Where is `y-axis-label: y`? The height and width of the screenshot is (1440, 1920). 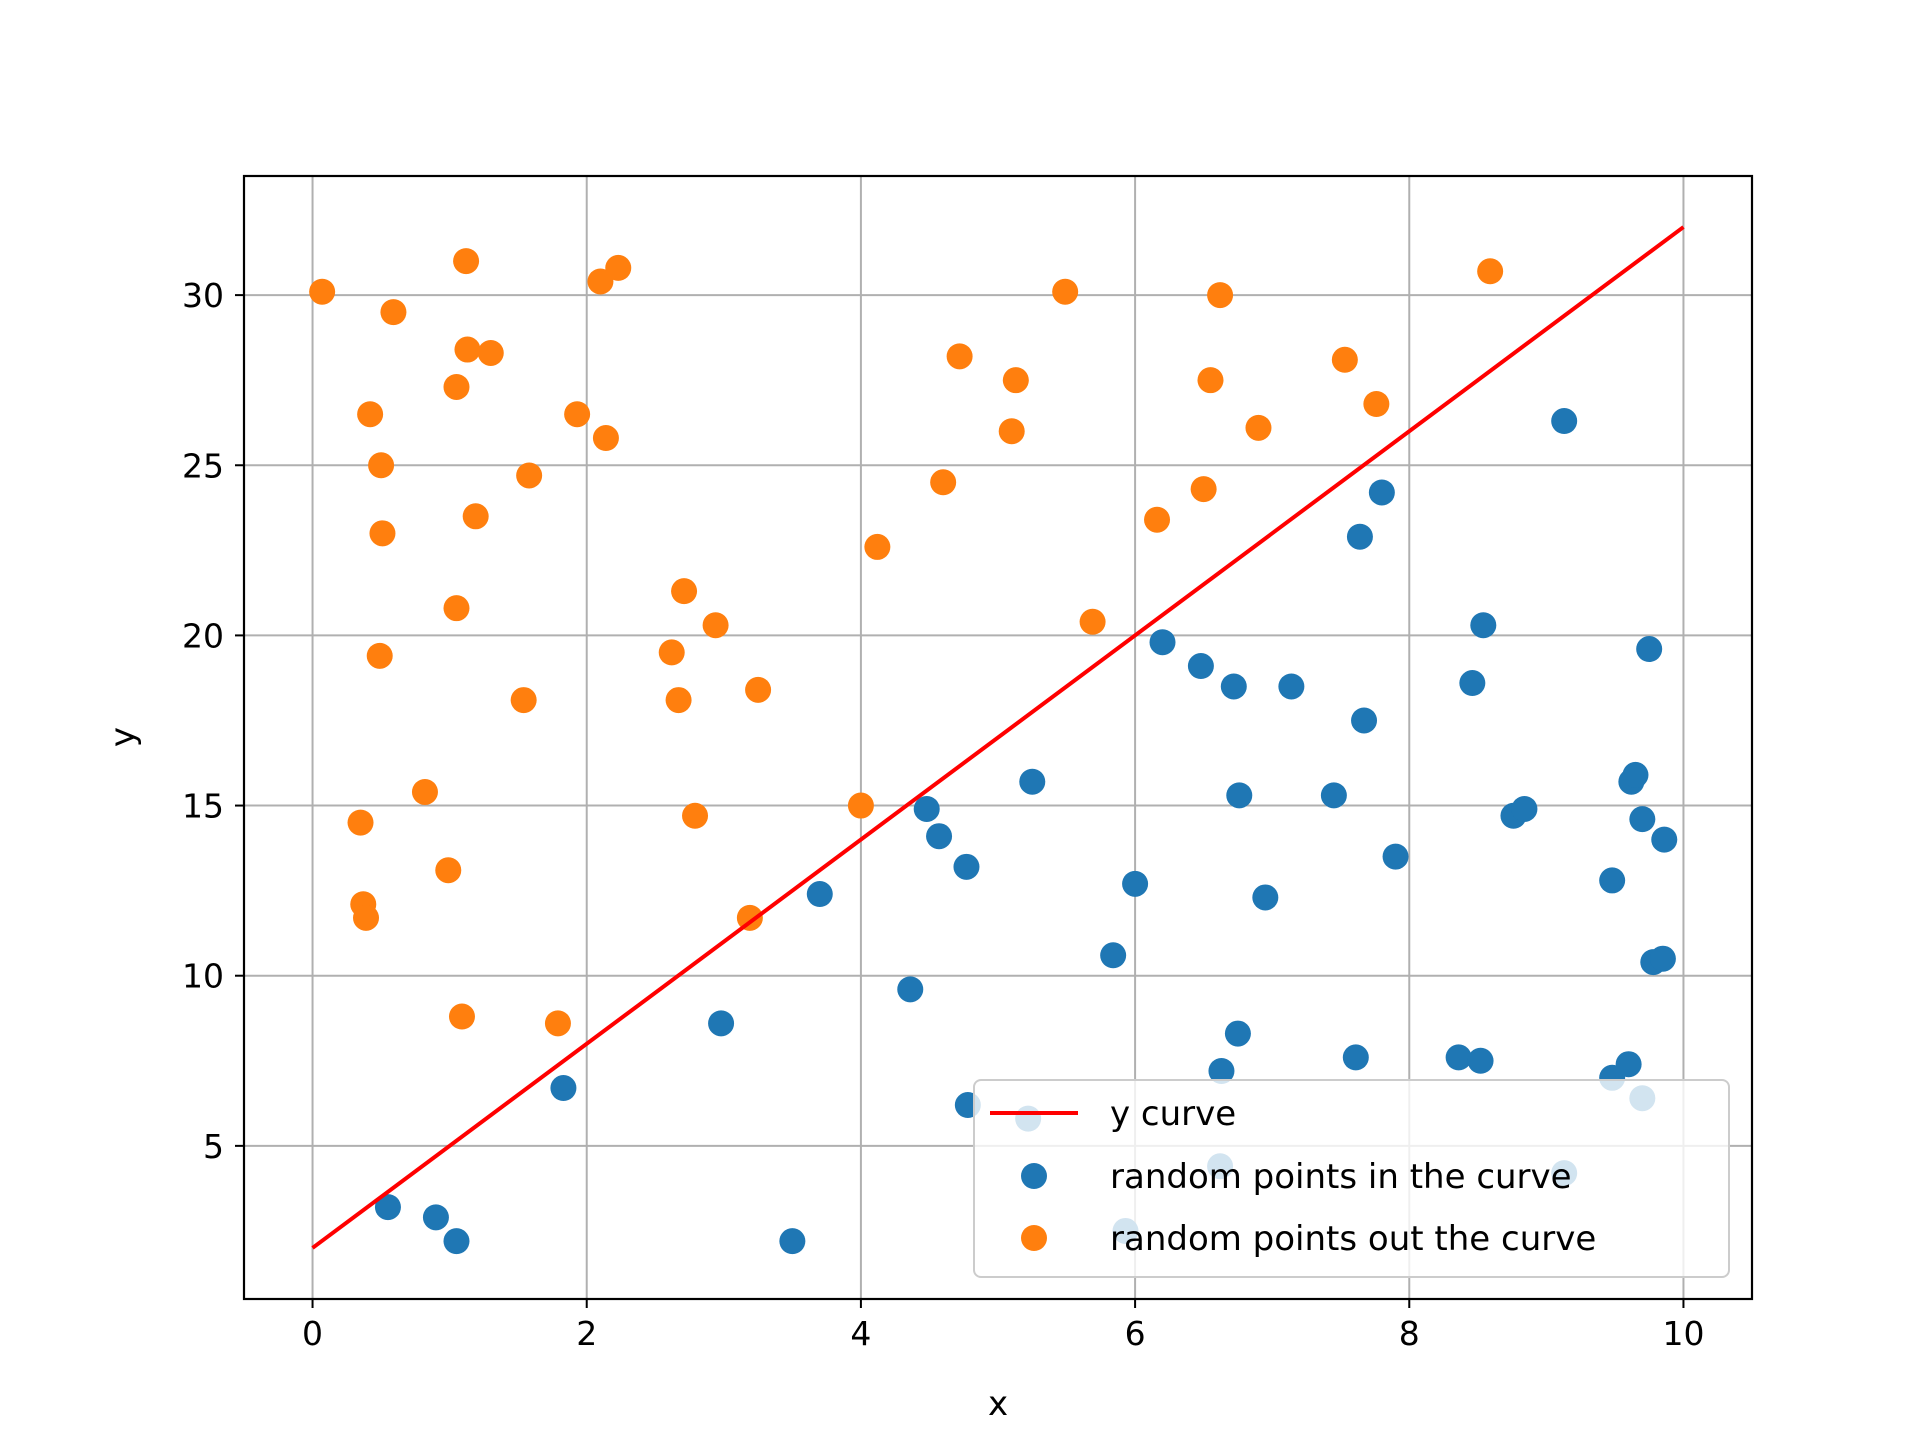 y-axis-label: y is located at coordinates (123, 737).